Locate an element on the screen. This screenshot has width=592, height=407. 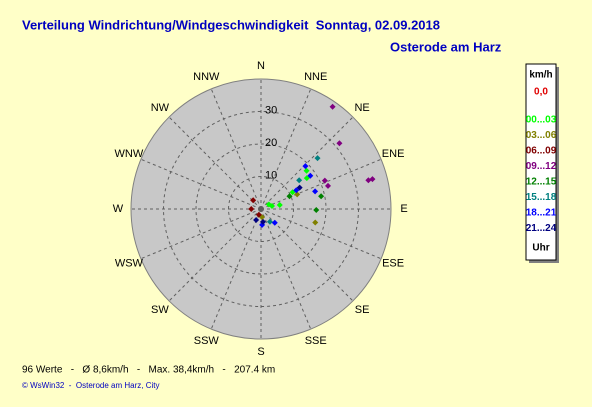
direction-label: SSE is located at coordinates (316, 341).